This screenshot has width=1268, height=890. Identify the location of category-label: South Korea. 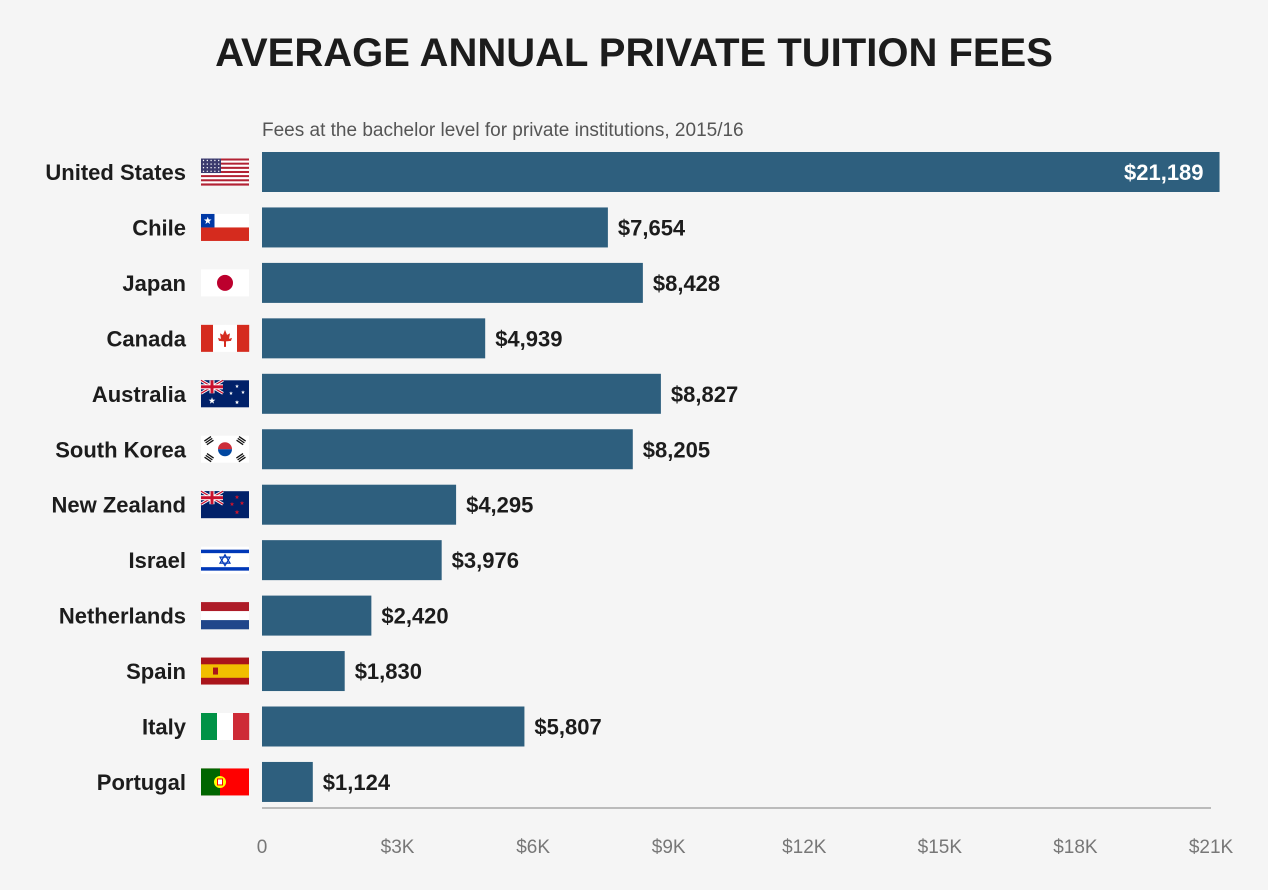
(121, 449).